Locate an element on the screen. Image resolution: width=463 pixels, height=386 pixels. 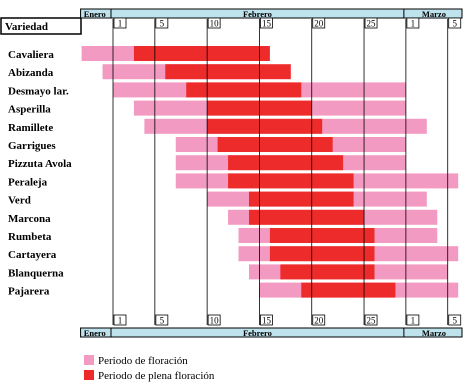
top-tick-label: 25 is located at coordinates (372, 24).